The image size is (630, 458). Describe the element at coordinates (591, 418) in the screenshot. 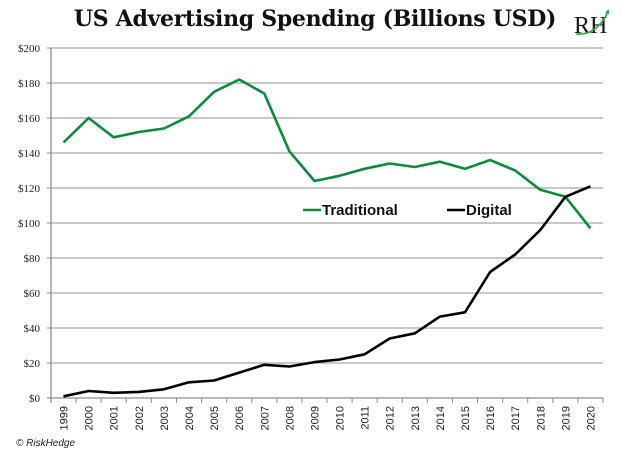

I see `x-tick-label: 2020` at that location.